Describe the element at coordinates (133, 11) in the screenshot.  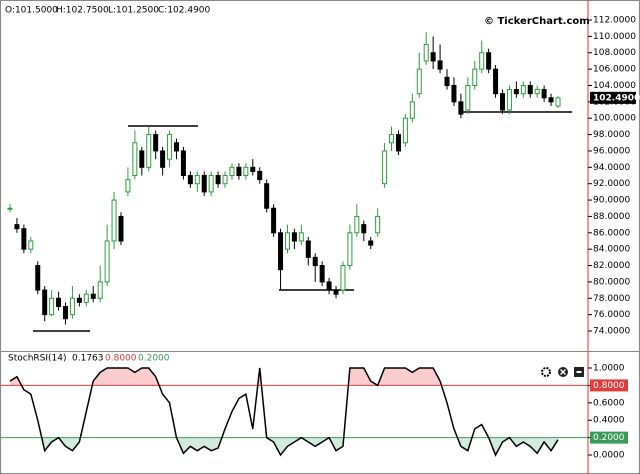
I see `ohlc-low: L:101.2500` at that location.